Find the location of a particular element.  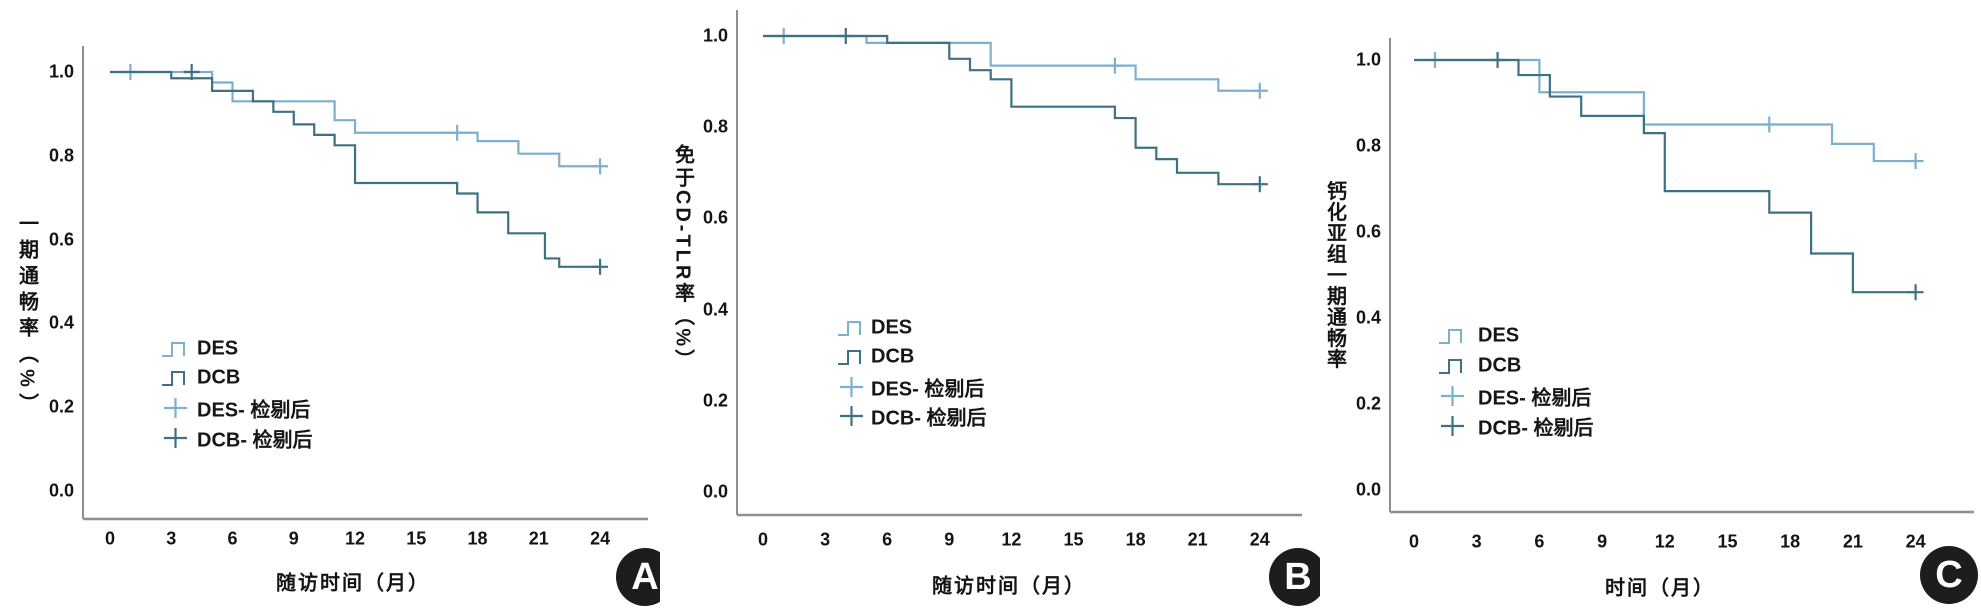

y-axis-title: 免于CD-TLR率（%） is located at coordinates (682, 258).